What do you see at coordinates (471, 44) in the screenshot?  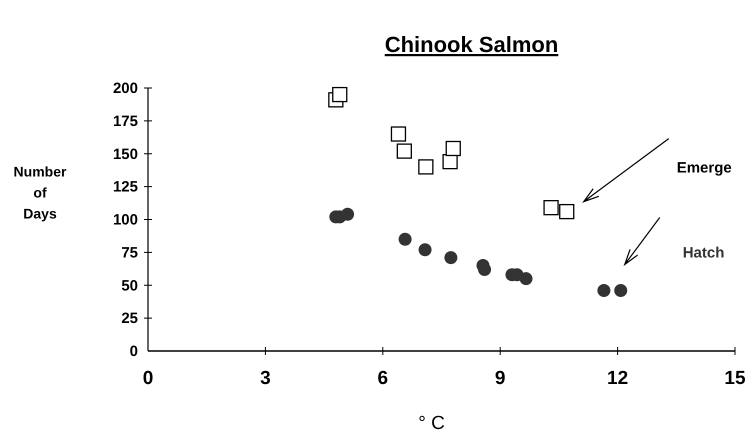 I see `chart-title: Chinook Salmon` at bounding box center [471, 44].